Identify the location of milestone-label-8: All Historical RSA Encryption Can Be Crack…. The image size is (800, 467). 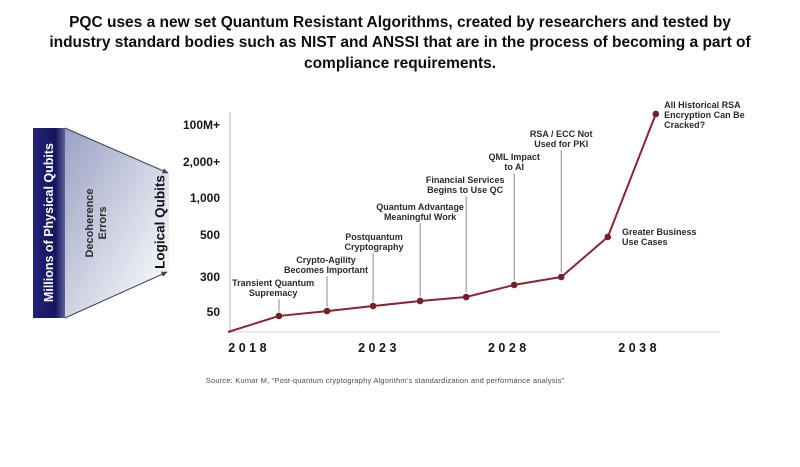
(714, 115).